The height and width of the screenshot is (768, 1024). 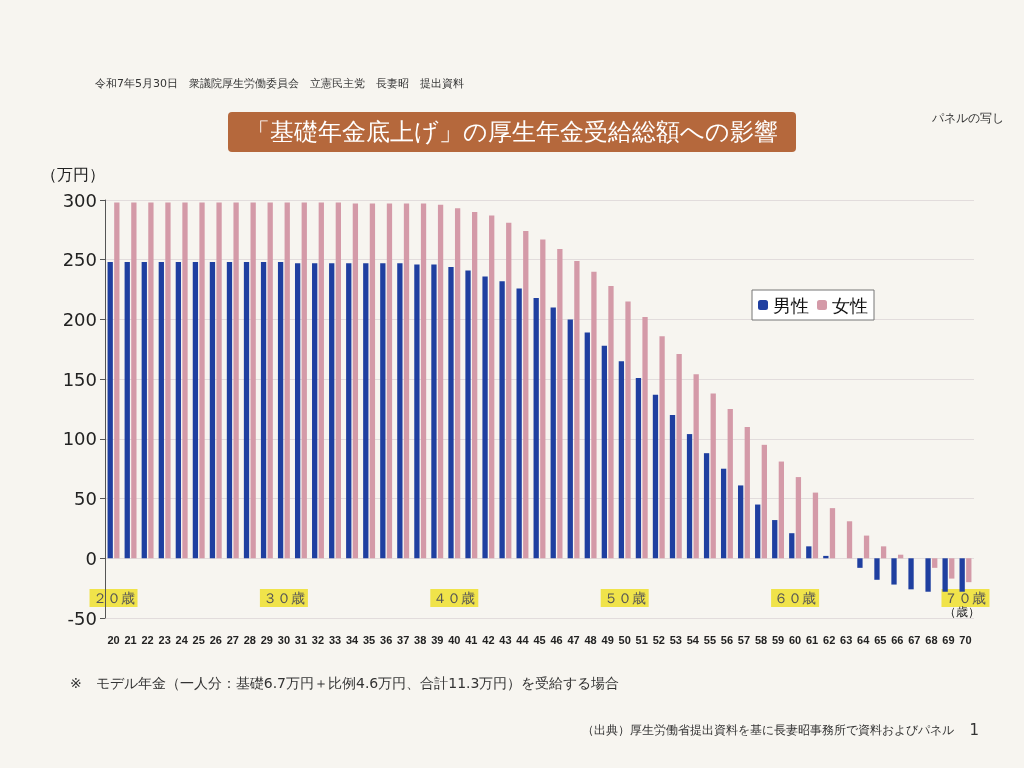 What do you see at coordinates (829, 639) in the screenshot?
I see `x-tick-label: 62` at bounding box center [829, 639].